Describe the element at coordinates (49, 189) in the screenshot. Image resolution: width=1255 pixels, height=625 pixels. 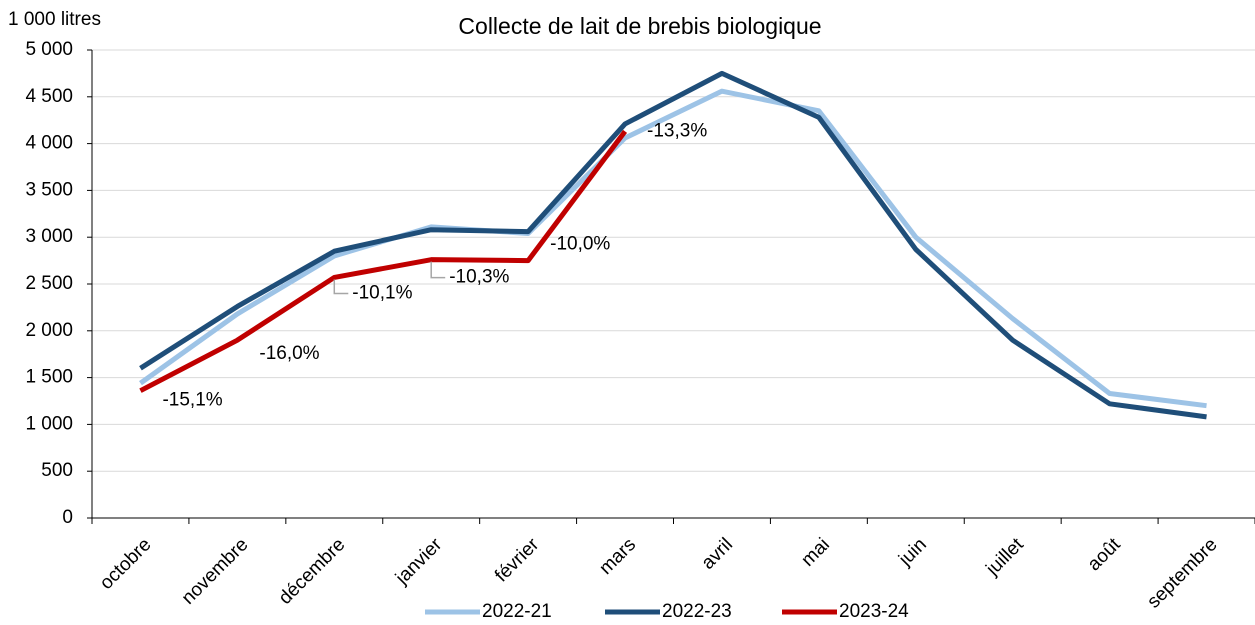
I see `y-tick-label: 3 500` at that location.